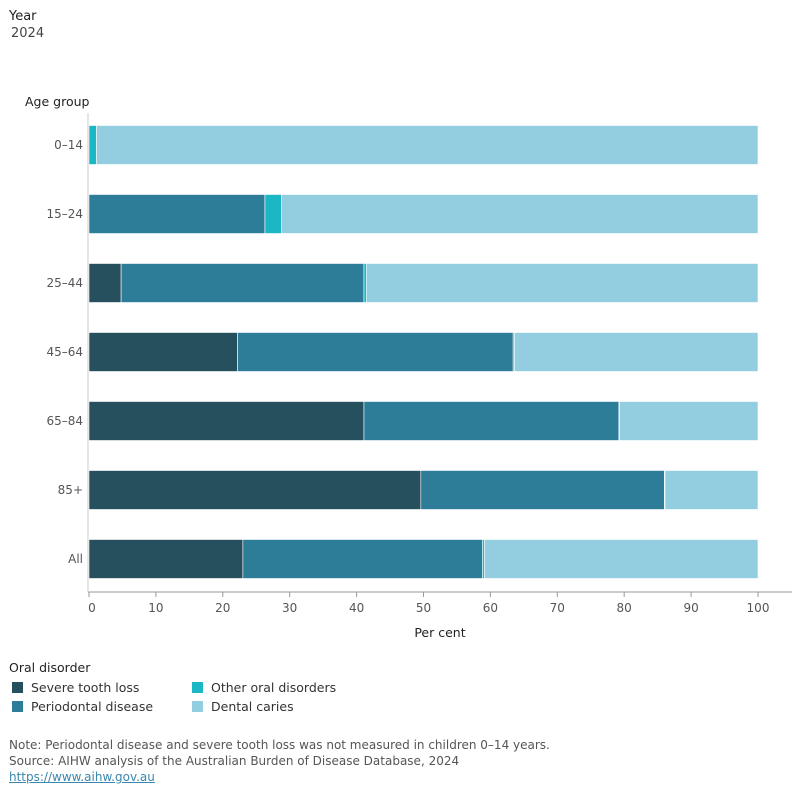 The width and height of the screenshot is (800, 800). Describe the element at coordinates (252, 706) in the screenshot. I see `legend-label: Dental caries` at that location.